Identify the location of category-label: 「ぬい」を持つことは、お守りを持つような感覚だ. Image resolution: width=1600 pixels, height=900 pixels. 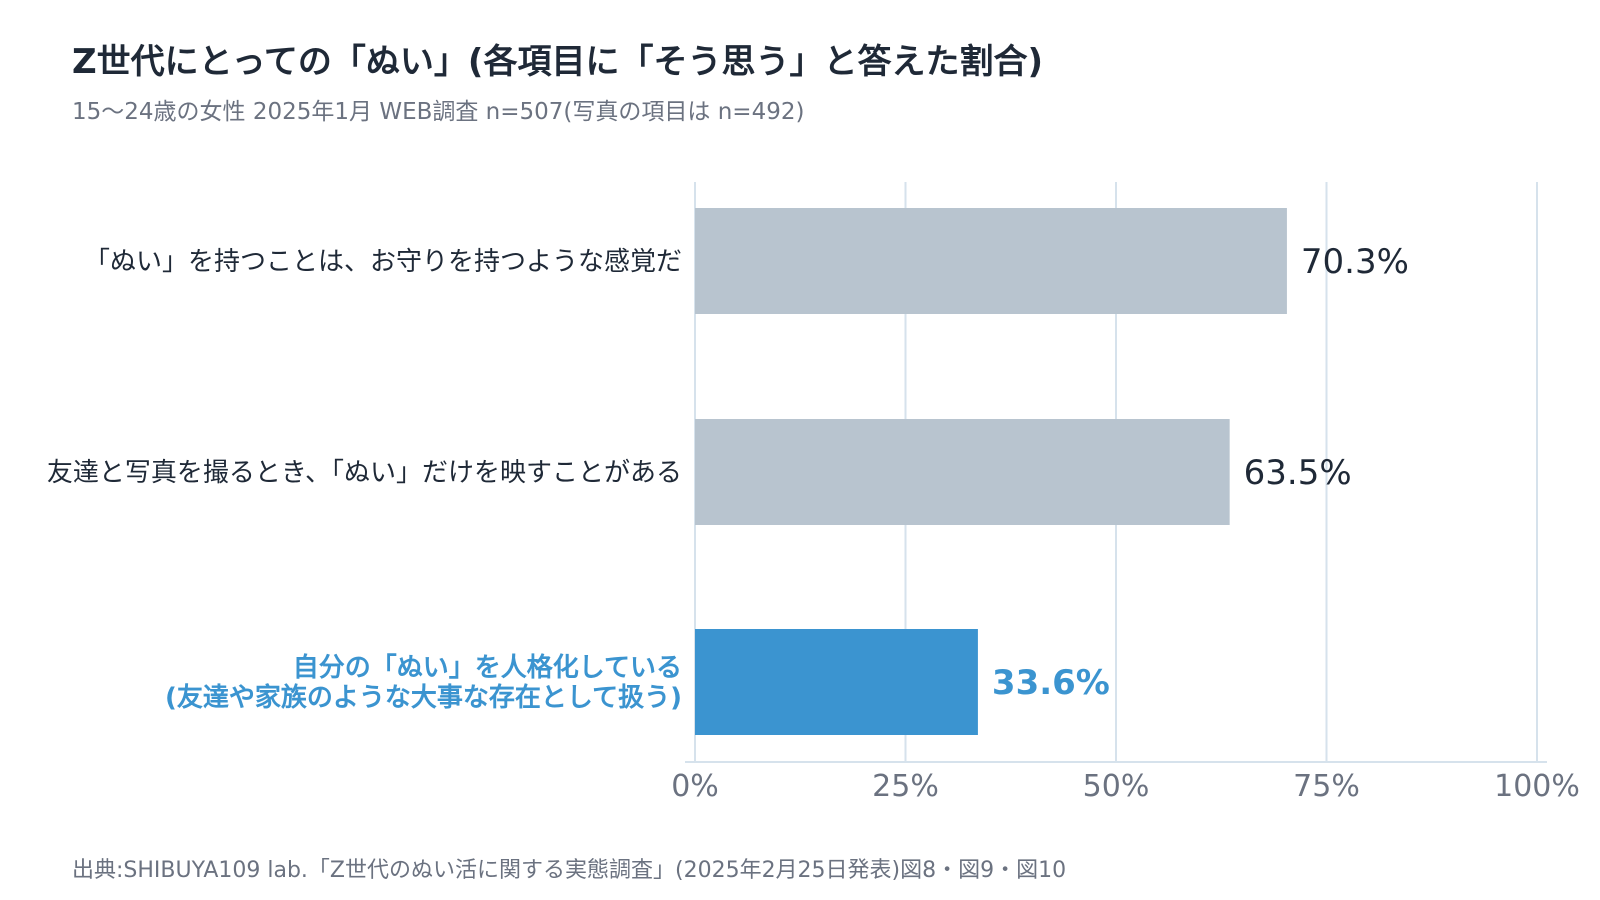
(383, 262).